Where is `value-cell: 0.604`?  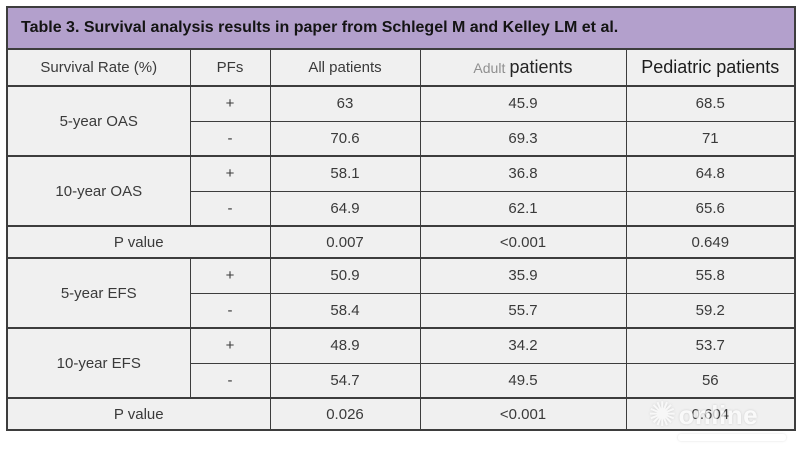
value-cell: 0.604 is located at coordinates (710, 414).